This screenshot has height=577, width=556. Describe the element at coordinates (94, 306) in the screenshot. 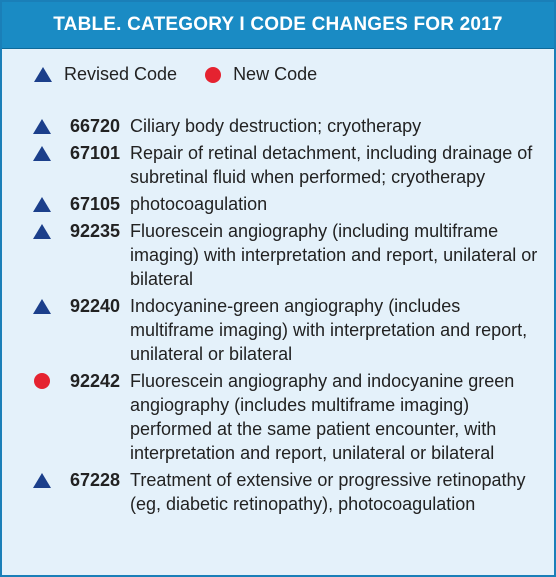

I see `code-value: 92240` at that location.